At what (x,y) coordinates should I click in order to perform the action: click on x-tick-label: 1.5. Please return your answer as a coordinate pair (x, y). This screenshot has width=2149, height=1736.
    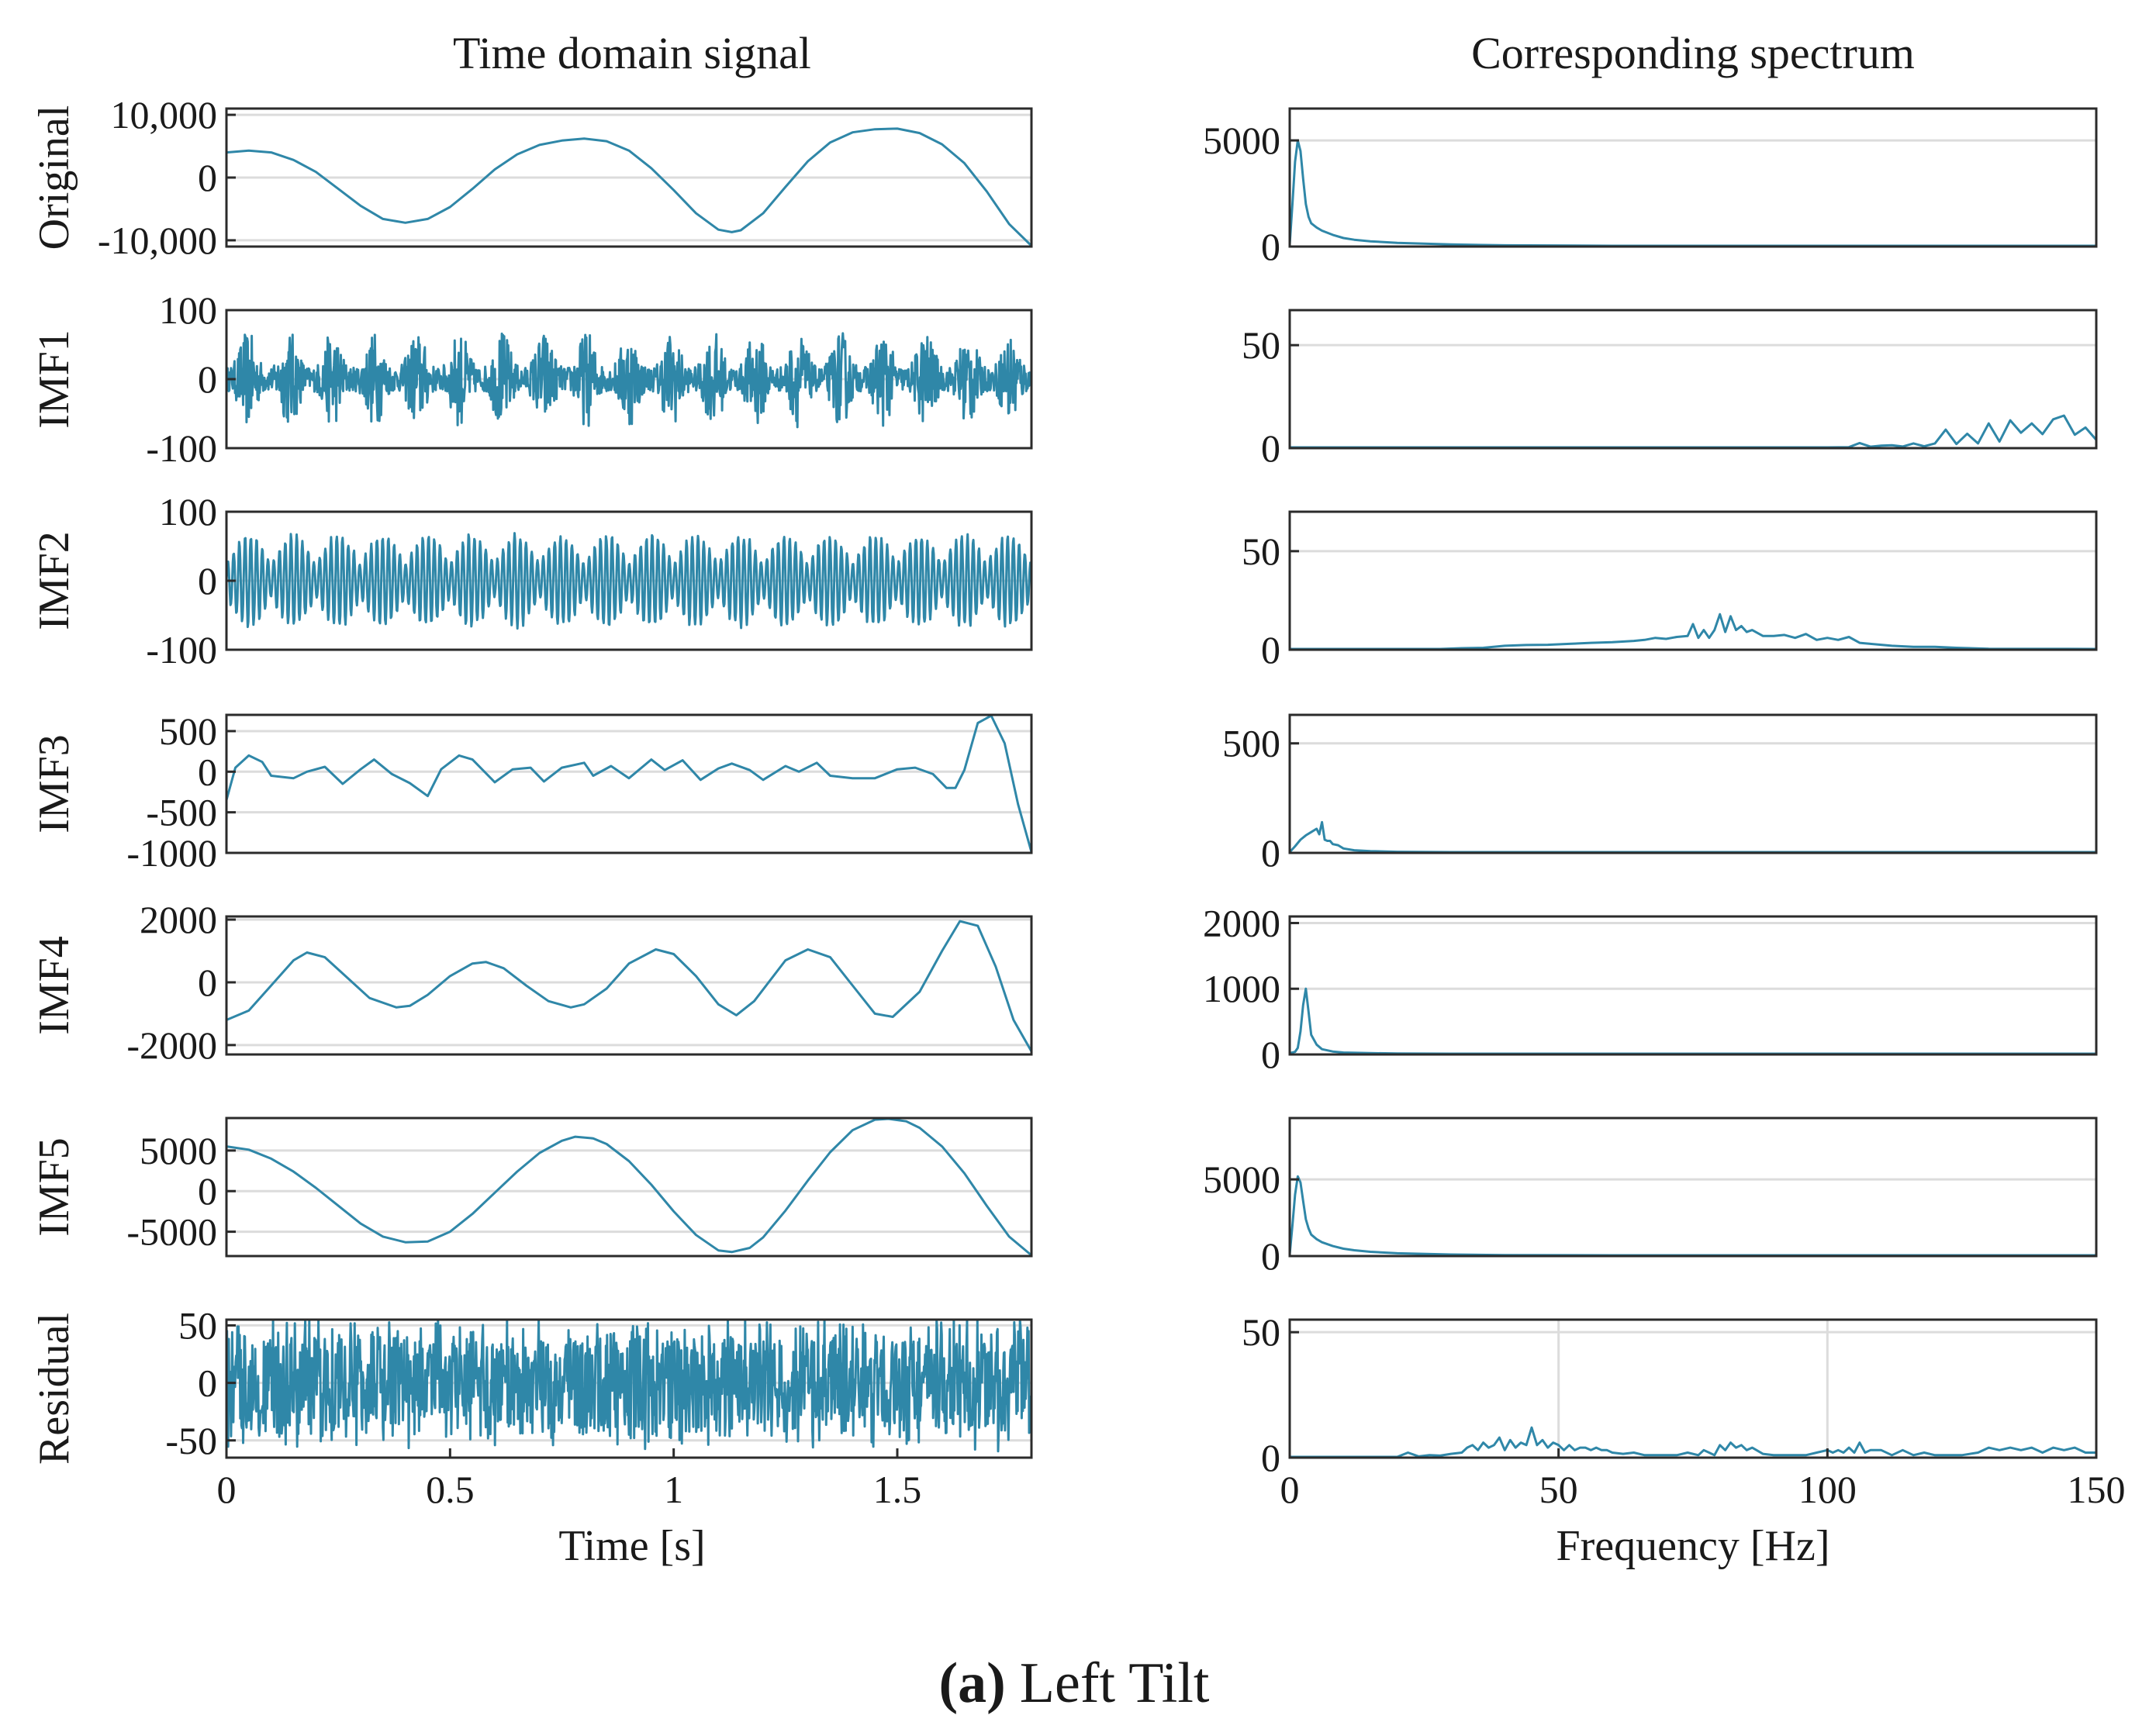
    Looking at the image, I should click on (898, 1489).